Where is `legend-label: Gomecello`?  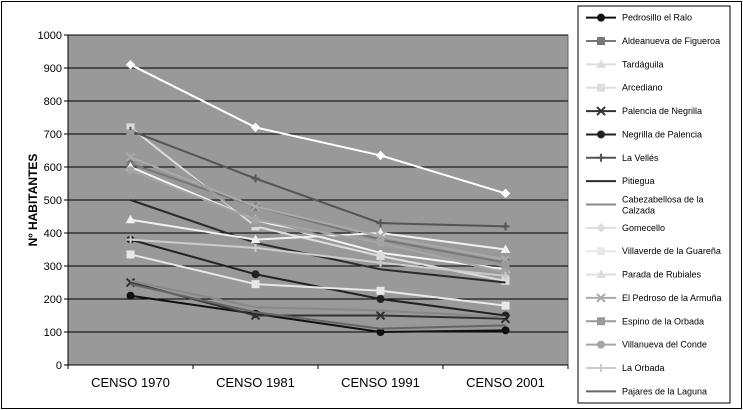
legend-label: Gomecello is located at coordinates (643, 228).